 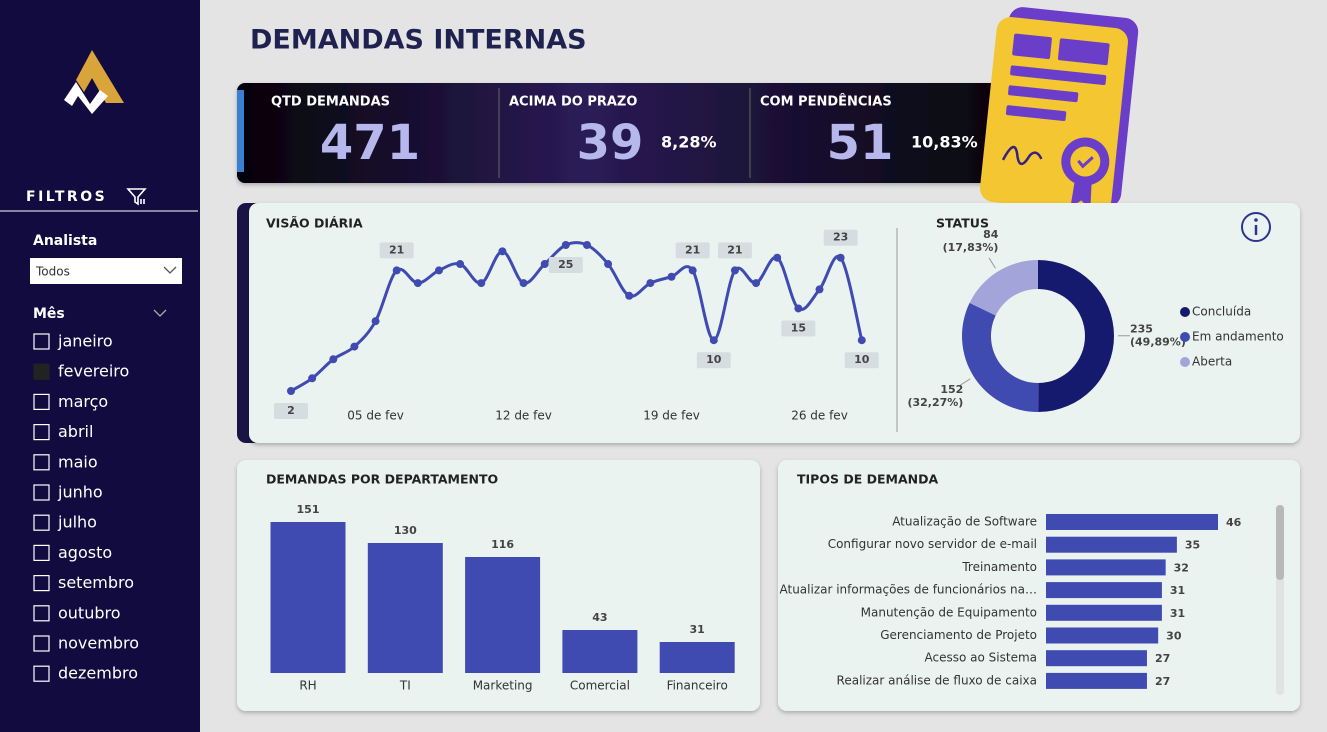 I want to click on kpi-value: 39, so click(x=610, y=143).